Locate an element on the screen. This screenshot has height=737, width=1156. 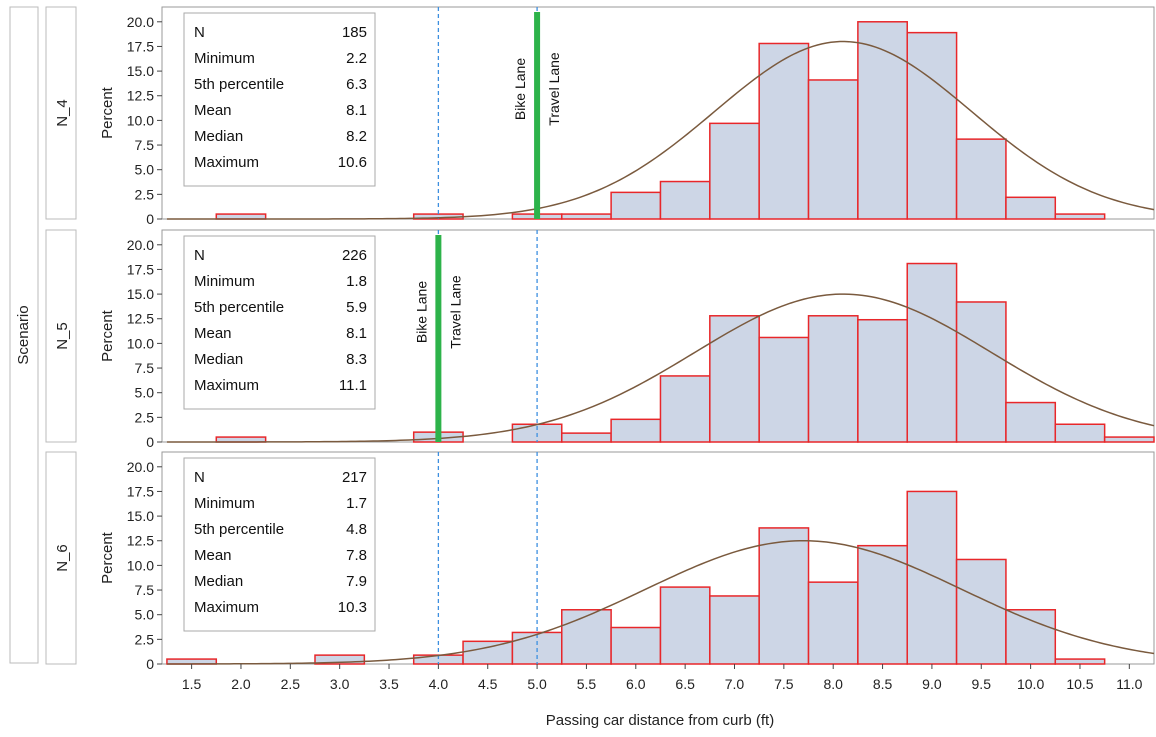
stat-value: 6.3 is located at coordinates (356, 84).